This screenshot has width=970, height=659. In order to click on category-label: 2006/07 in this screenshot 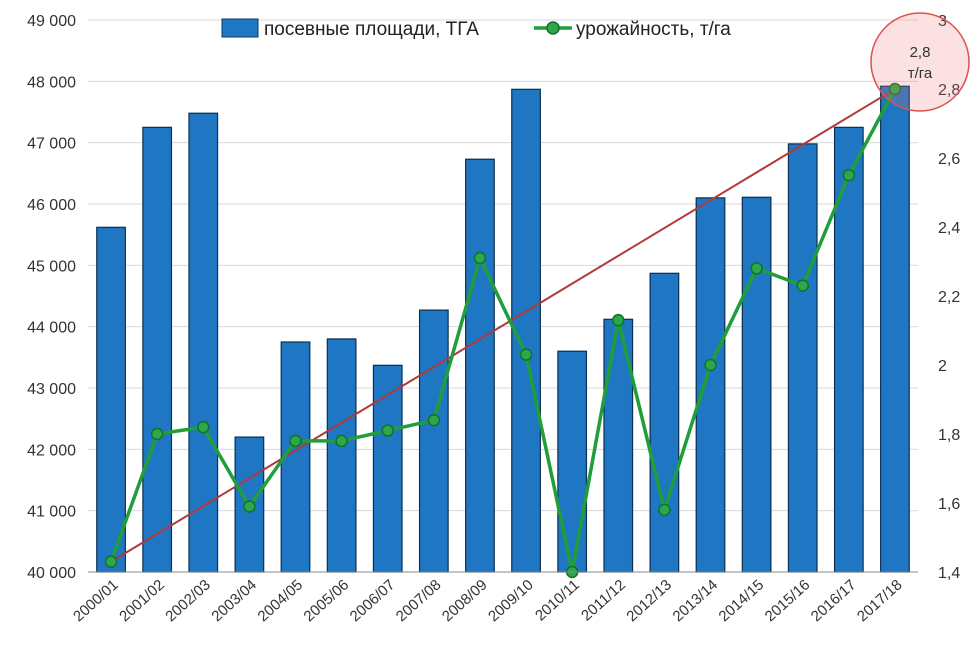, I will do `click(373, 600)`.